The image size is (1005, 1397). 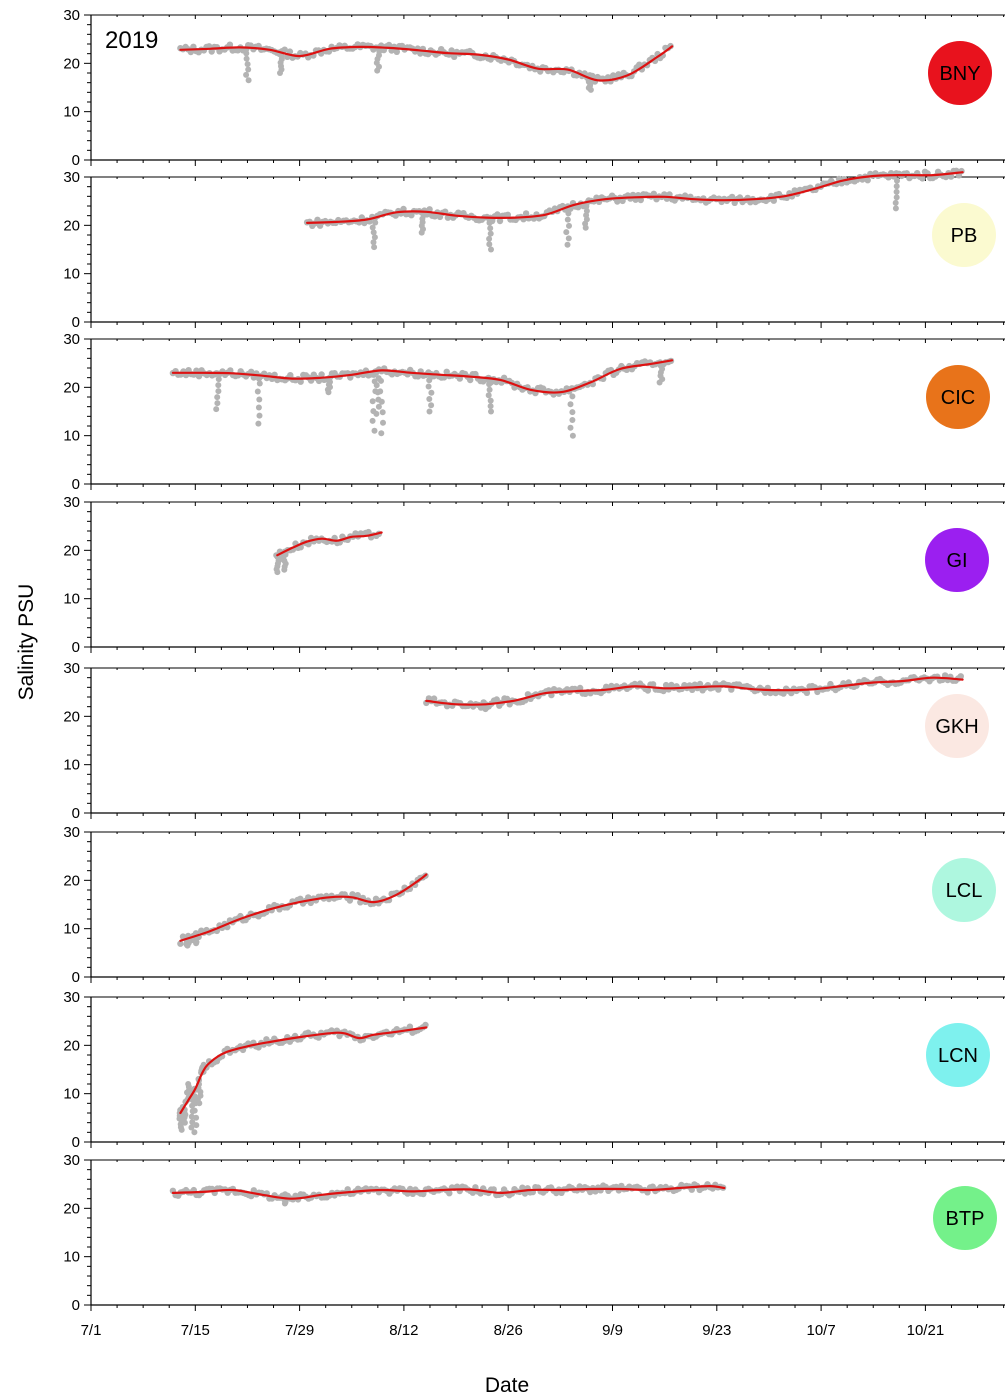 I want to click on x-tick-label: 9/23, so click(x=716, y=1330).